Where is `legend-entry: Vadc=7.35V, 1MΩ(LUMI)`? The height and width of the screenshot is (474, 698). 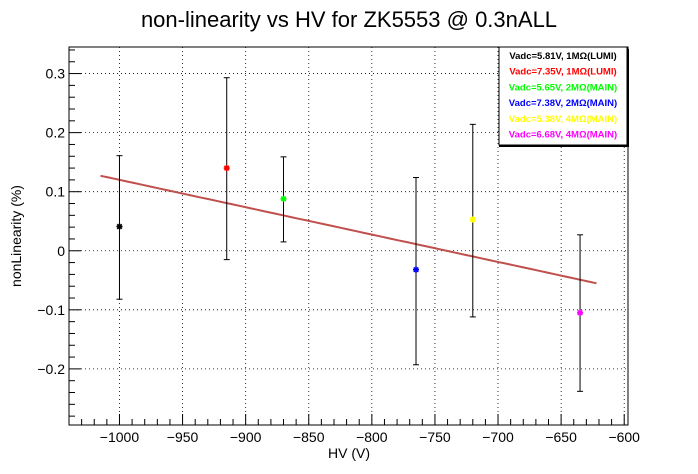 legend-entry: Vadc=7.35V, 1MΩ(LUMI) is located at coordinates (562, 72).